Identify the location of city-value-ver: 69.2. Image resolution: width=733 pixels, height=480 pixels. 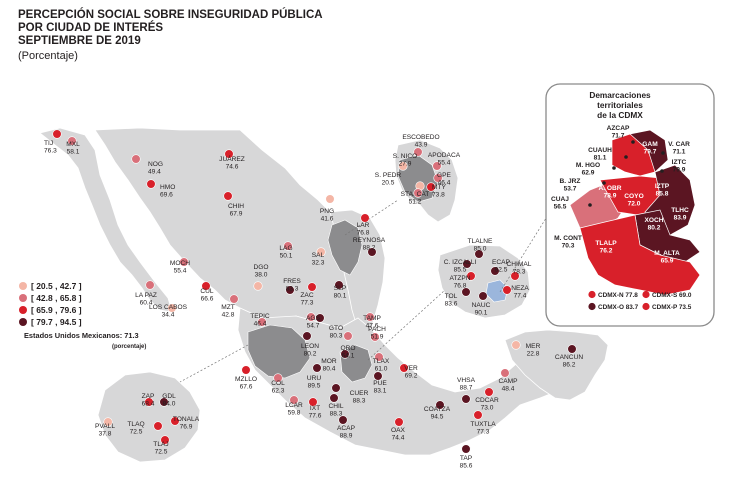
(411, 376).